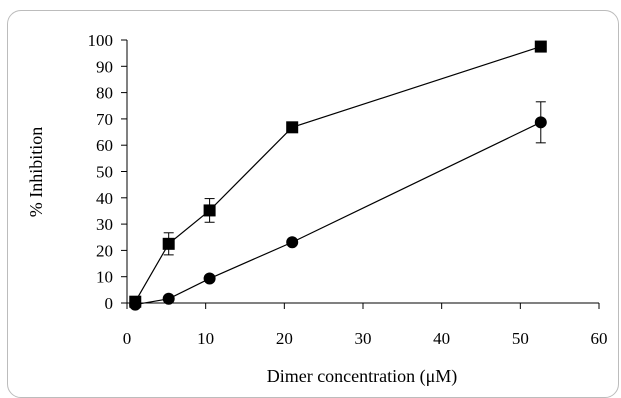 The image size is (621, 398). What do you see at coordinates (101, 40) in the screenshot?
I see `y-tick-label-100: 100` at bounding box center [101, 40].